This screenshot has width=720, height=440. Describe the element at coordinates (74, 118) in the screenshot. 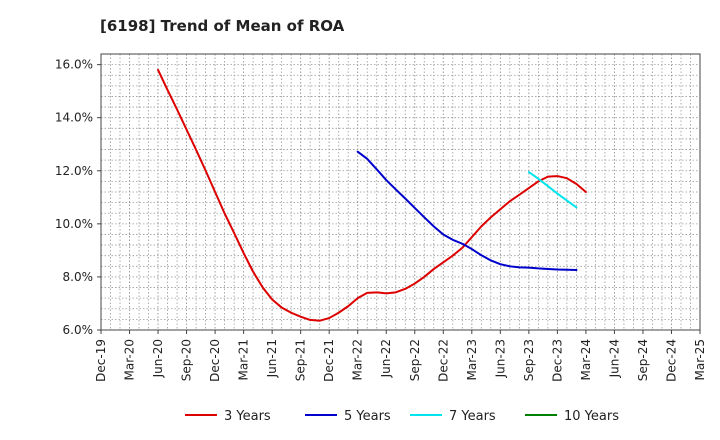

I see `y-tick-label: 14.0%` at that location.